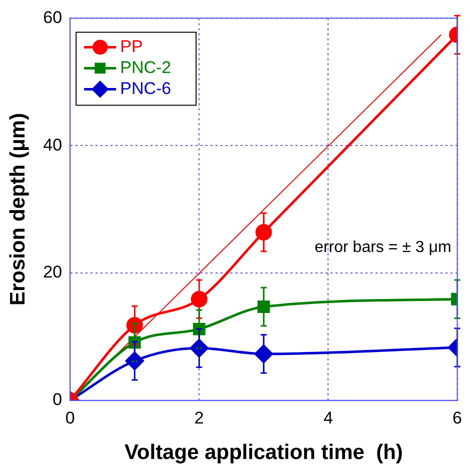 The image size is (470, 472). What do you see at coordinates (18, 209) in the screenshot?
I see `y-axis-title: Erosion depth (μm)` at bounding box center [18, 209].